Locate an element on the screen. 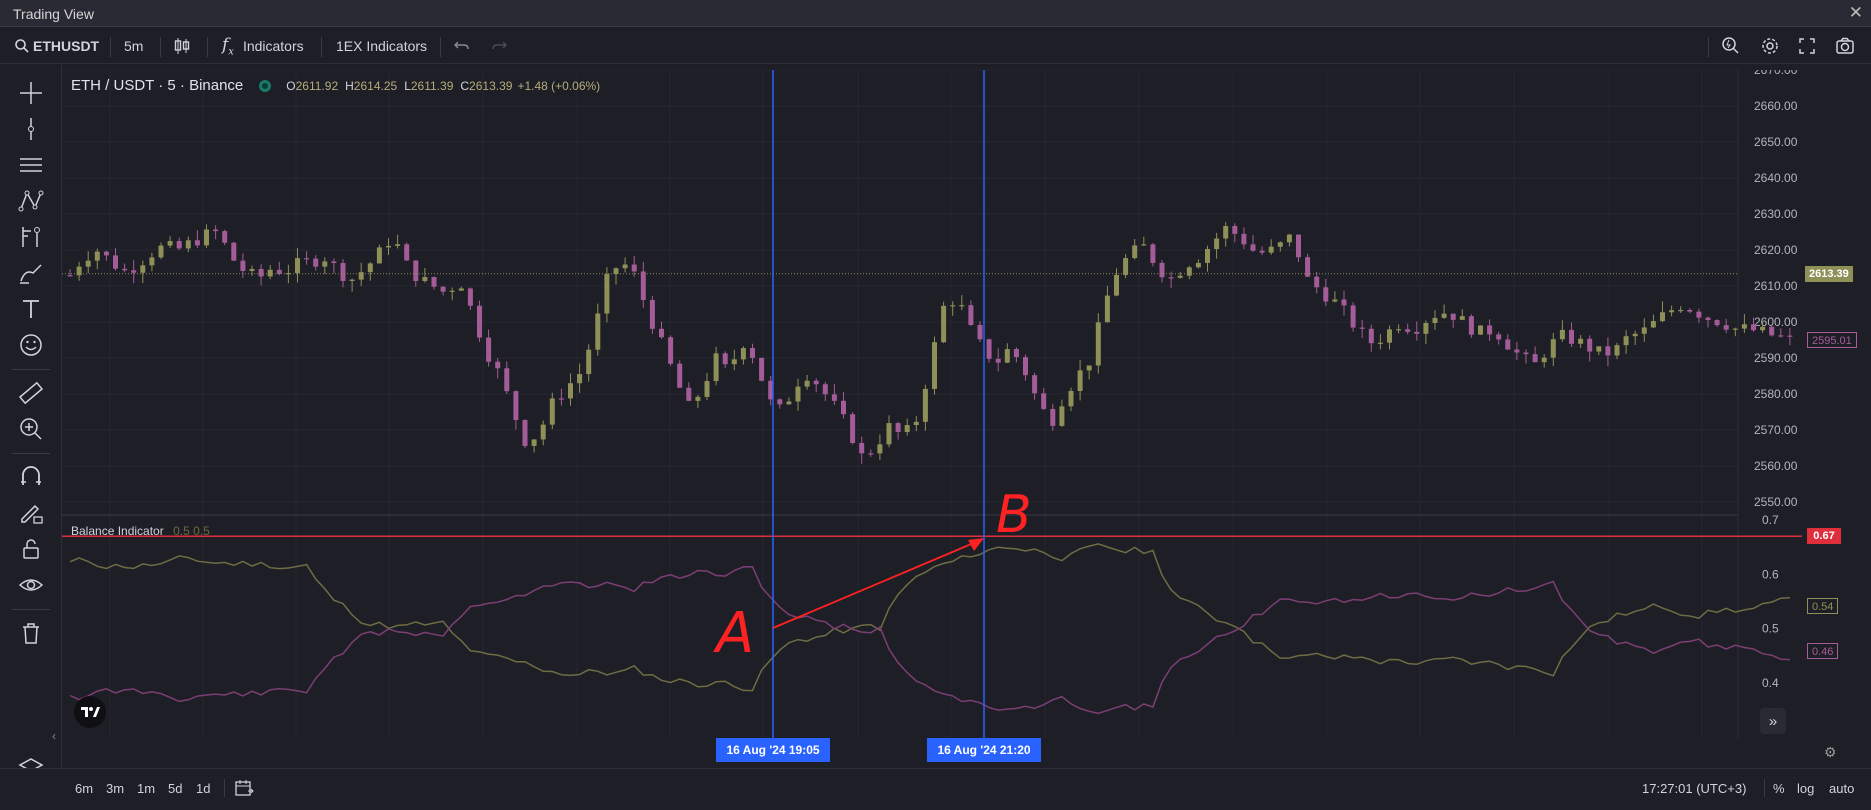  range-5d: 5d is located at coordinates (175, 788).